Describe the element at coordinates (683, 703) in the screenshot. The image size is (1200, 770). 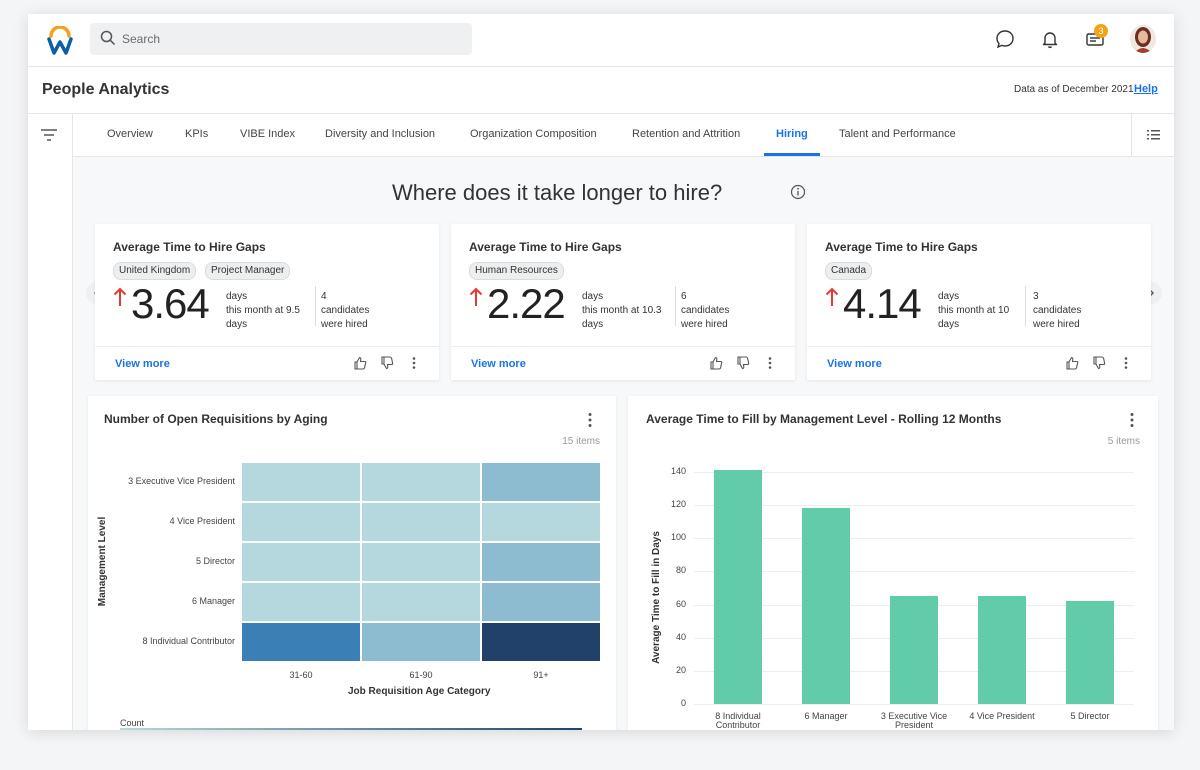
I see `y-tick-label: 0` at that location.